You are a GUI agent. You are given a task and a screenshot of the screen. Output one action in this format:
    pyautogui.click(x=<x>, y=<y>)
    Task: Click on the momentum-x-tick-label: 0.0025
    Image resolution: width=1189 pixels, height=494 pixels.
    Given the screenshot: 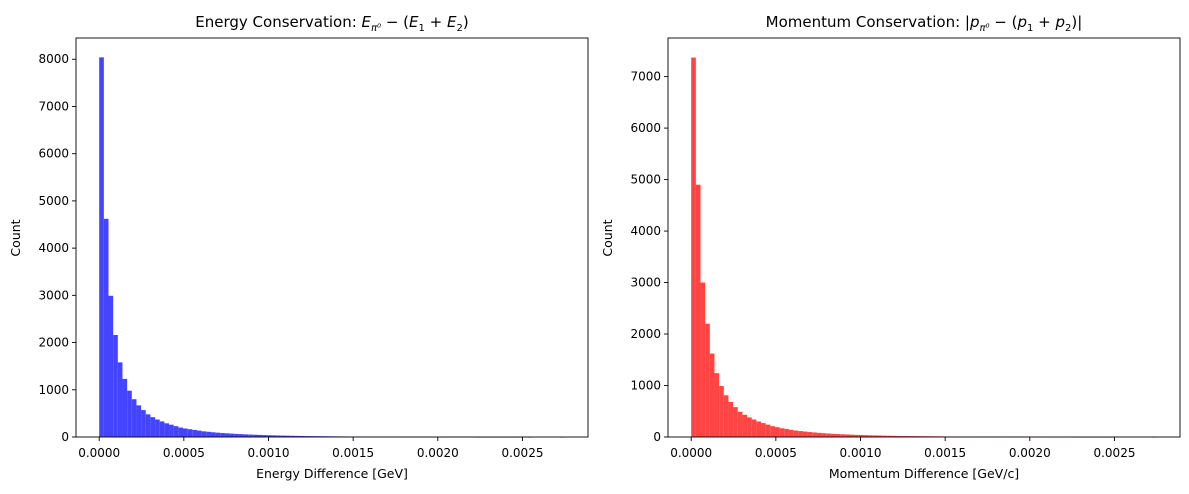 What is the action you would take?
    pyautogui.click(x=1114, y=453)
    